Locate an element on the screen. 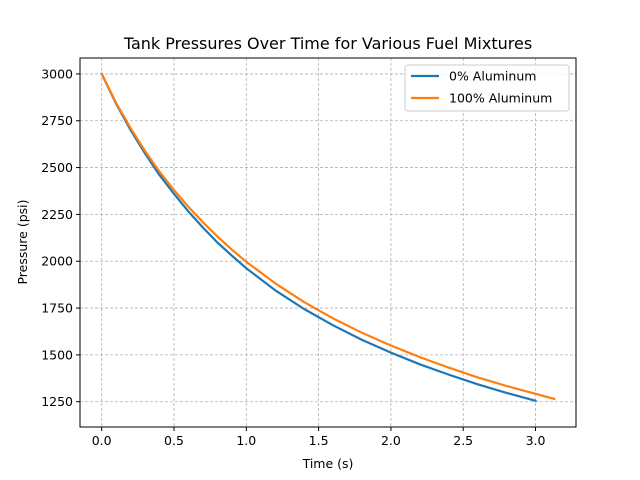  x-tick-label: 2.0 is located at coordinates (391, 440).